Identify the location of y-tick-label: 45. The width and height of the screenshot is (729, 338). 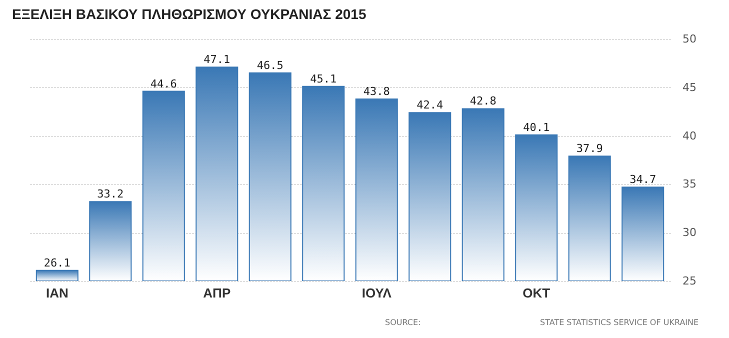
(689, 87).